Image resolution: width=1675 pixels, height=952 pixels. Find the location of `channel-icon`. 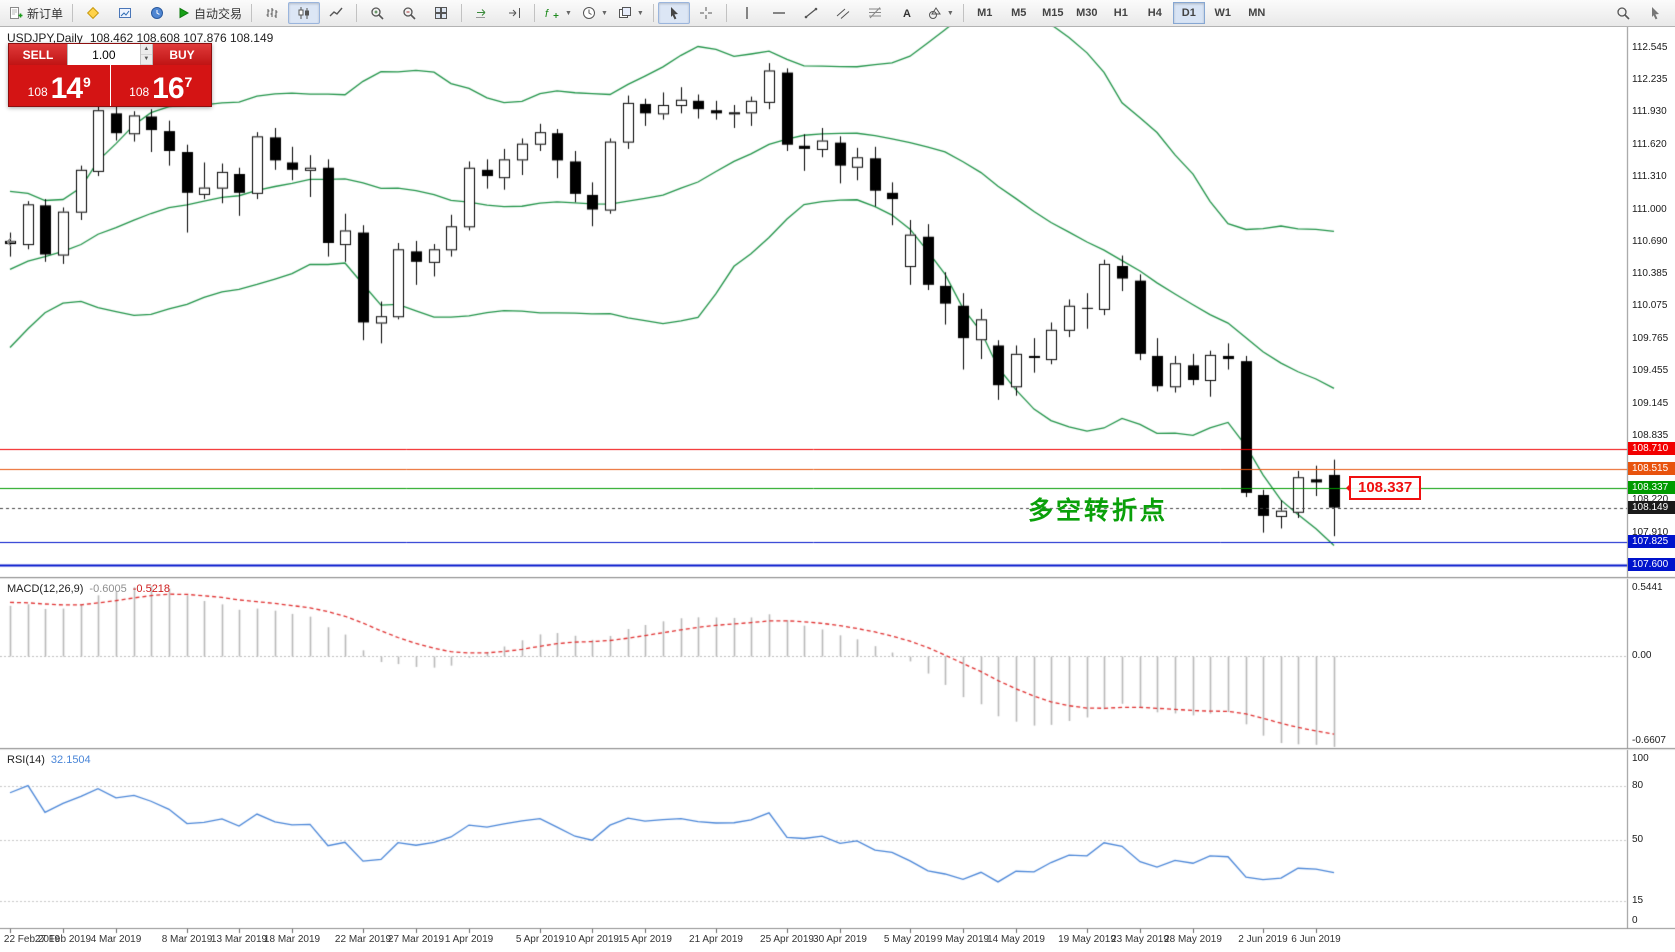

channel-icon is located at coordinates (843, 13).